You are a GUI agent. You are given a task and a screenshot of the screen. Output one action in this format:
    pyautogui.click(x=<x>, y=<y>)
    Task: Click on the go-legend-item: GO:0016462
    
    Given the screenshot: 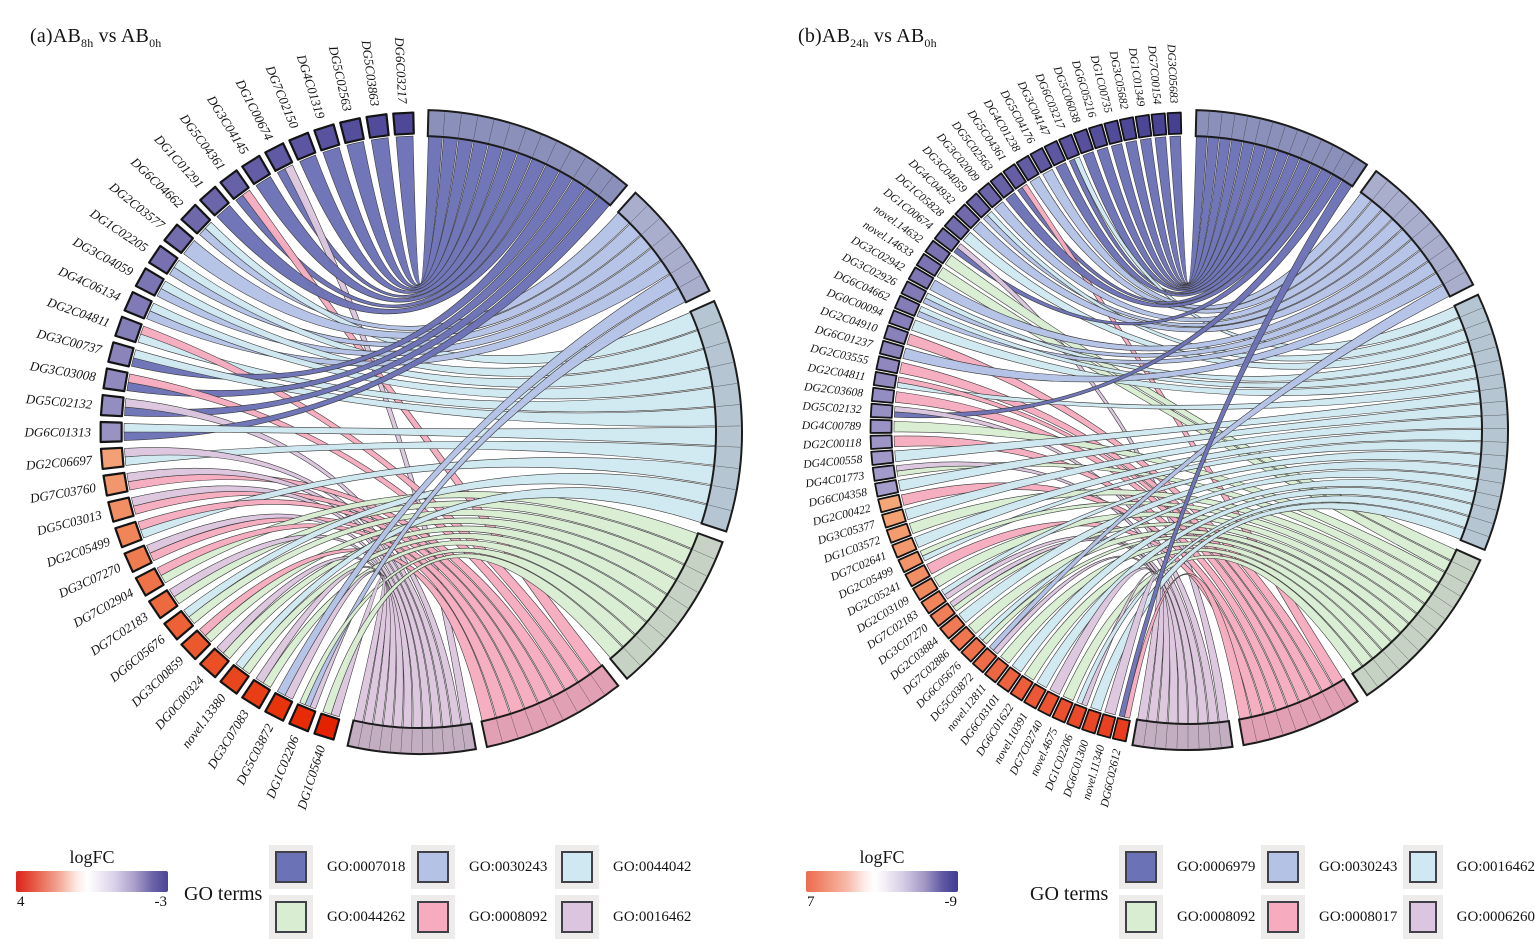 What is the action you would take?
    pyautogui.click(x=629, y=917)
    